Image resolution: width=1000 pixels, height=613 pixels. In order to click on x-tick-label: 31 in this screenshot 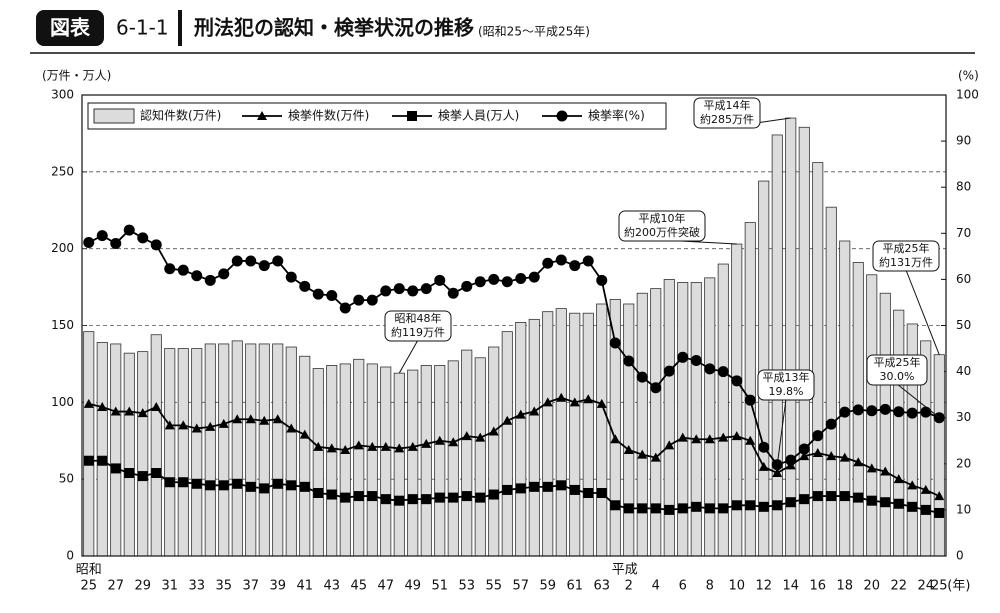, I will do `click(169, 586)`.